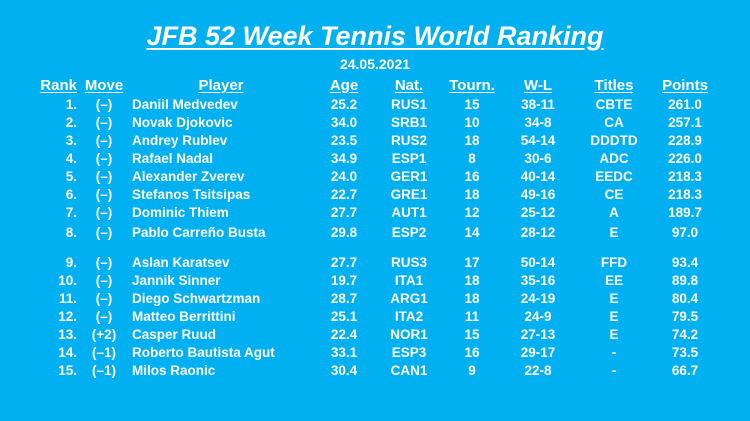 This screenshot has width=750, height=421. Describe the element at coordinates (614, 212) in the screenshot. I see `titles-cell: A` at that location.